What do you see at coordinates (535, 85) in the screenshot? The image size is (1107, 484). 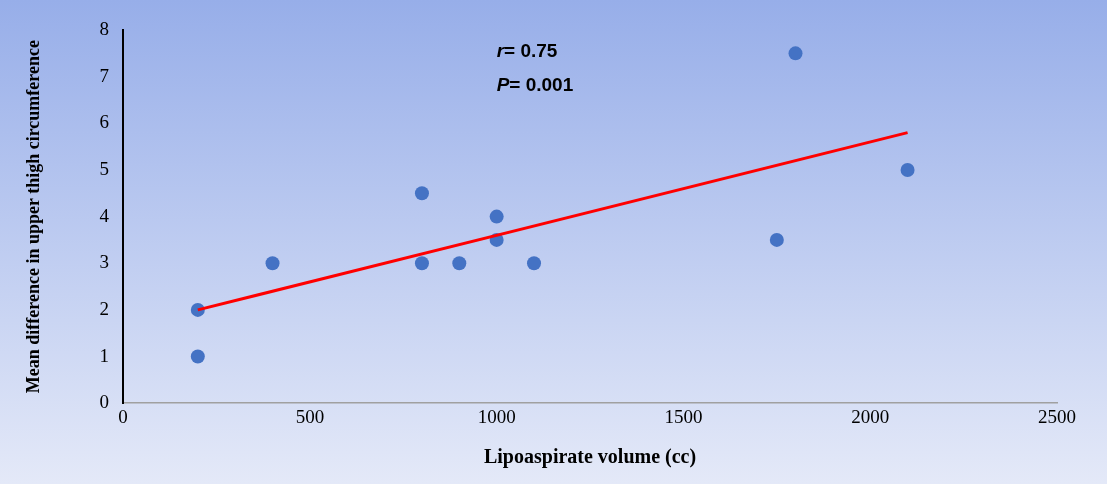 I see `annotation: P= 0.001` at bounding box center [535, 85].